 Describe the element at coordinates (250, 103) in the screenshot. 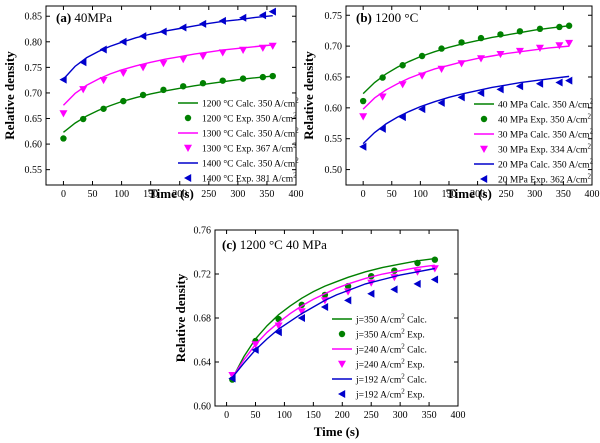

I see `legend-label: 1200 °C Calc. 350 A/cm2` at that location.